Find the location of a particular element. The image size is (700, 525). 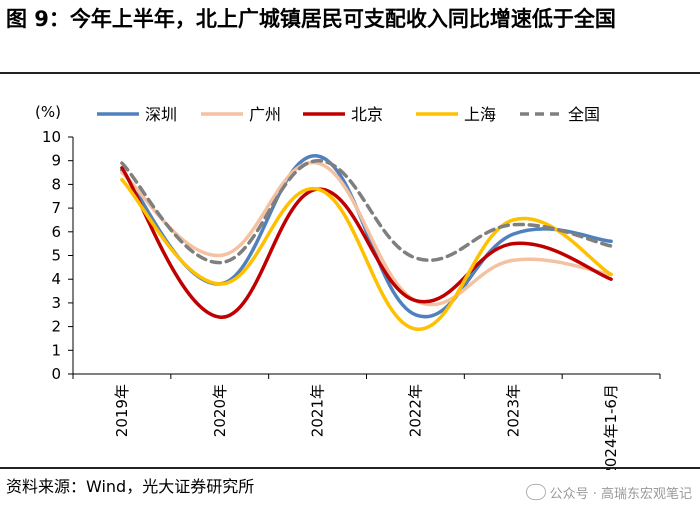

source-note: 资料来源：Wind，光大证券研究所 is located at coordinates (130, 486).